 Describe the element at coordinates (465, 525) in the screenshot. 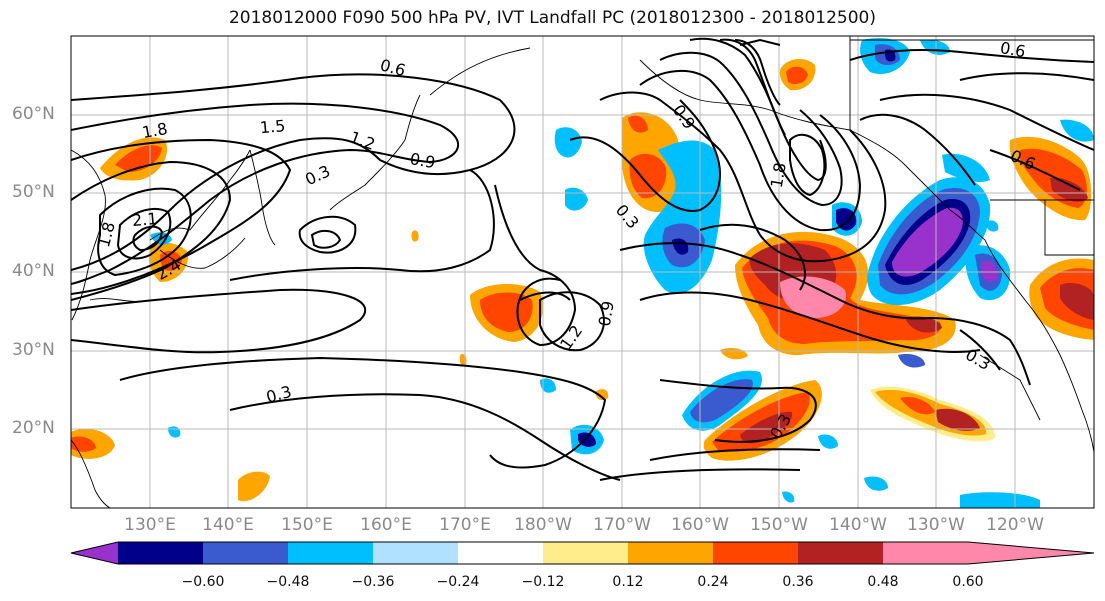

I see `lon-label: 170°E` at that location.